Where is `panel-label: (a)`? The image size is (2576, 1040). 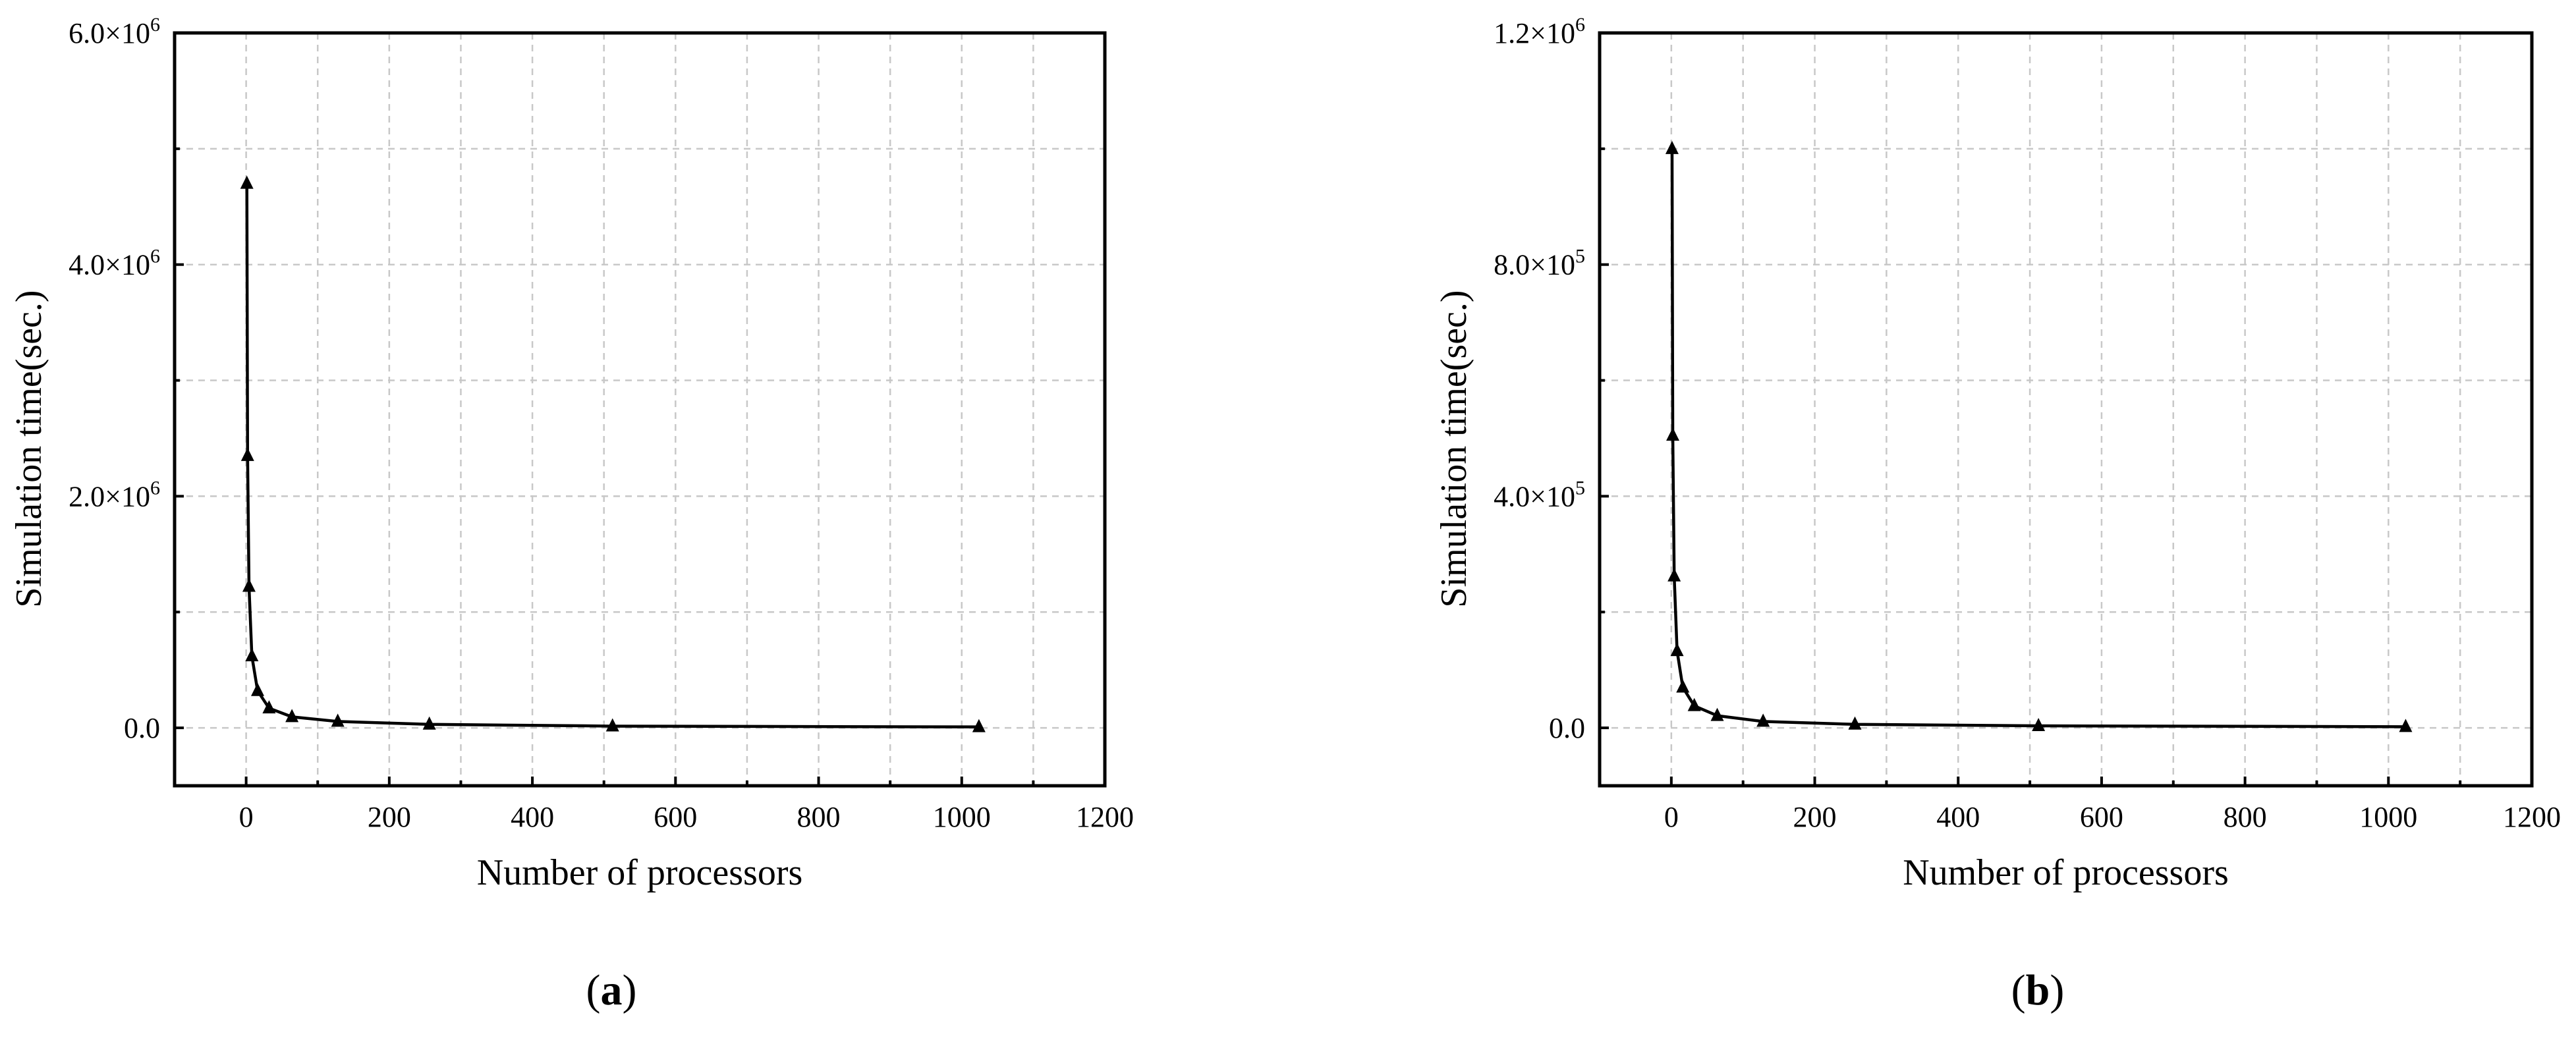 panel-label: (a) is located at coordinates (611, 990).